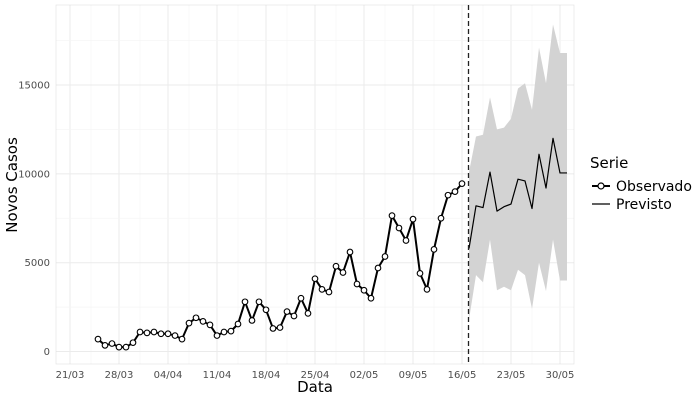 The height and width of the screenshot is (400, 700). I want to click on y-tick-label: 15000, so click(34, 85).